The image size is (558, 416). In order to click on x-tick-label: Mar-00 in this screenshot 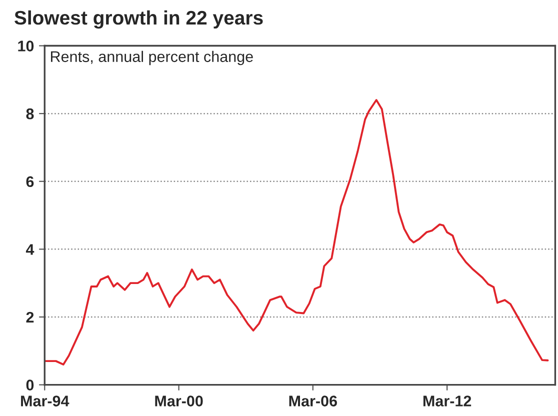, I will do `click(179, 401)`.